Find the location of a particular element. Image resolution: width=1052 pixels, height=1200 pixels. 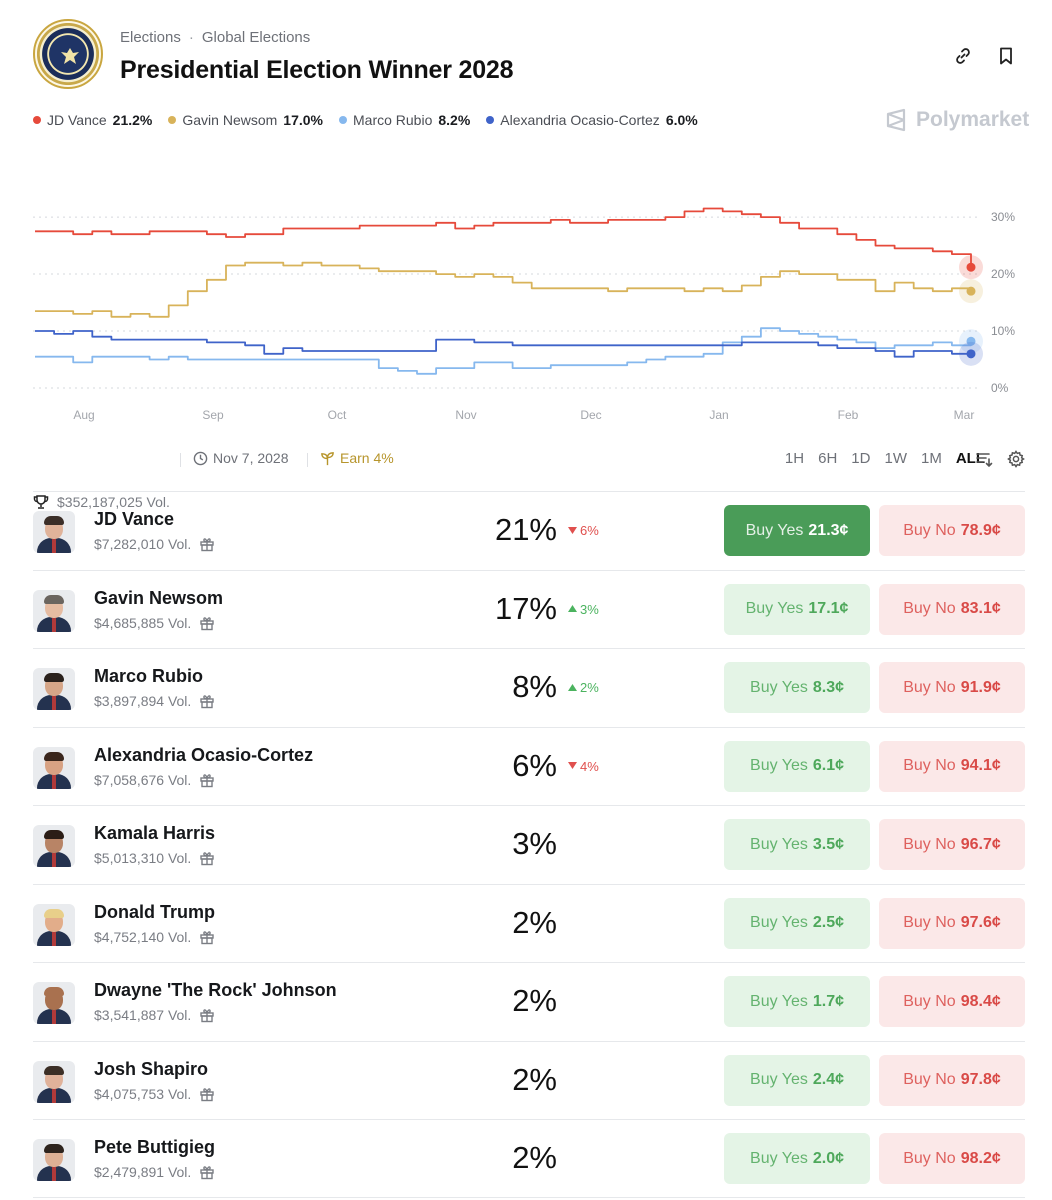

buy-no-button: Buy No 96.7¢ is located at coordinates (952, 844).